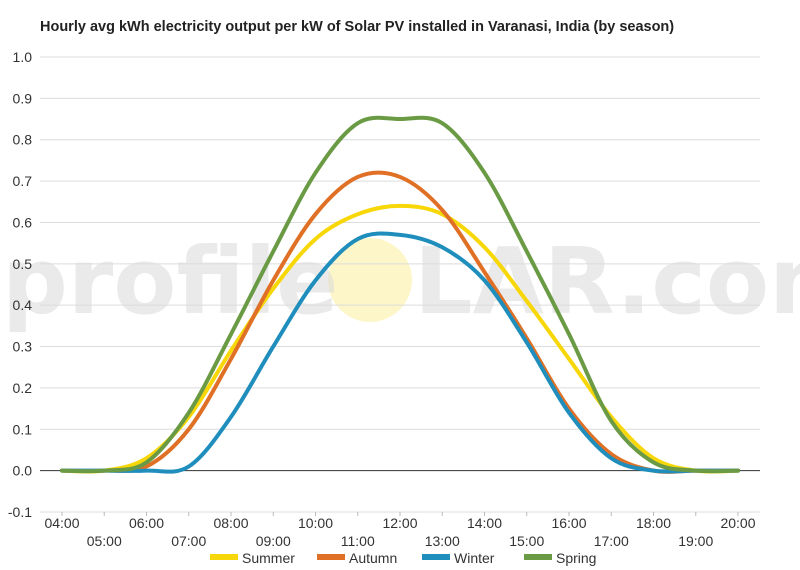 The image size is (800, 570). What do you see at coordinates (104, 541) in the screenshot?
I see `x-tick-label: 05:00` at bounding box center [104, 541].